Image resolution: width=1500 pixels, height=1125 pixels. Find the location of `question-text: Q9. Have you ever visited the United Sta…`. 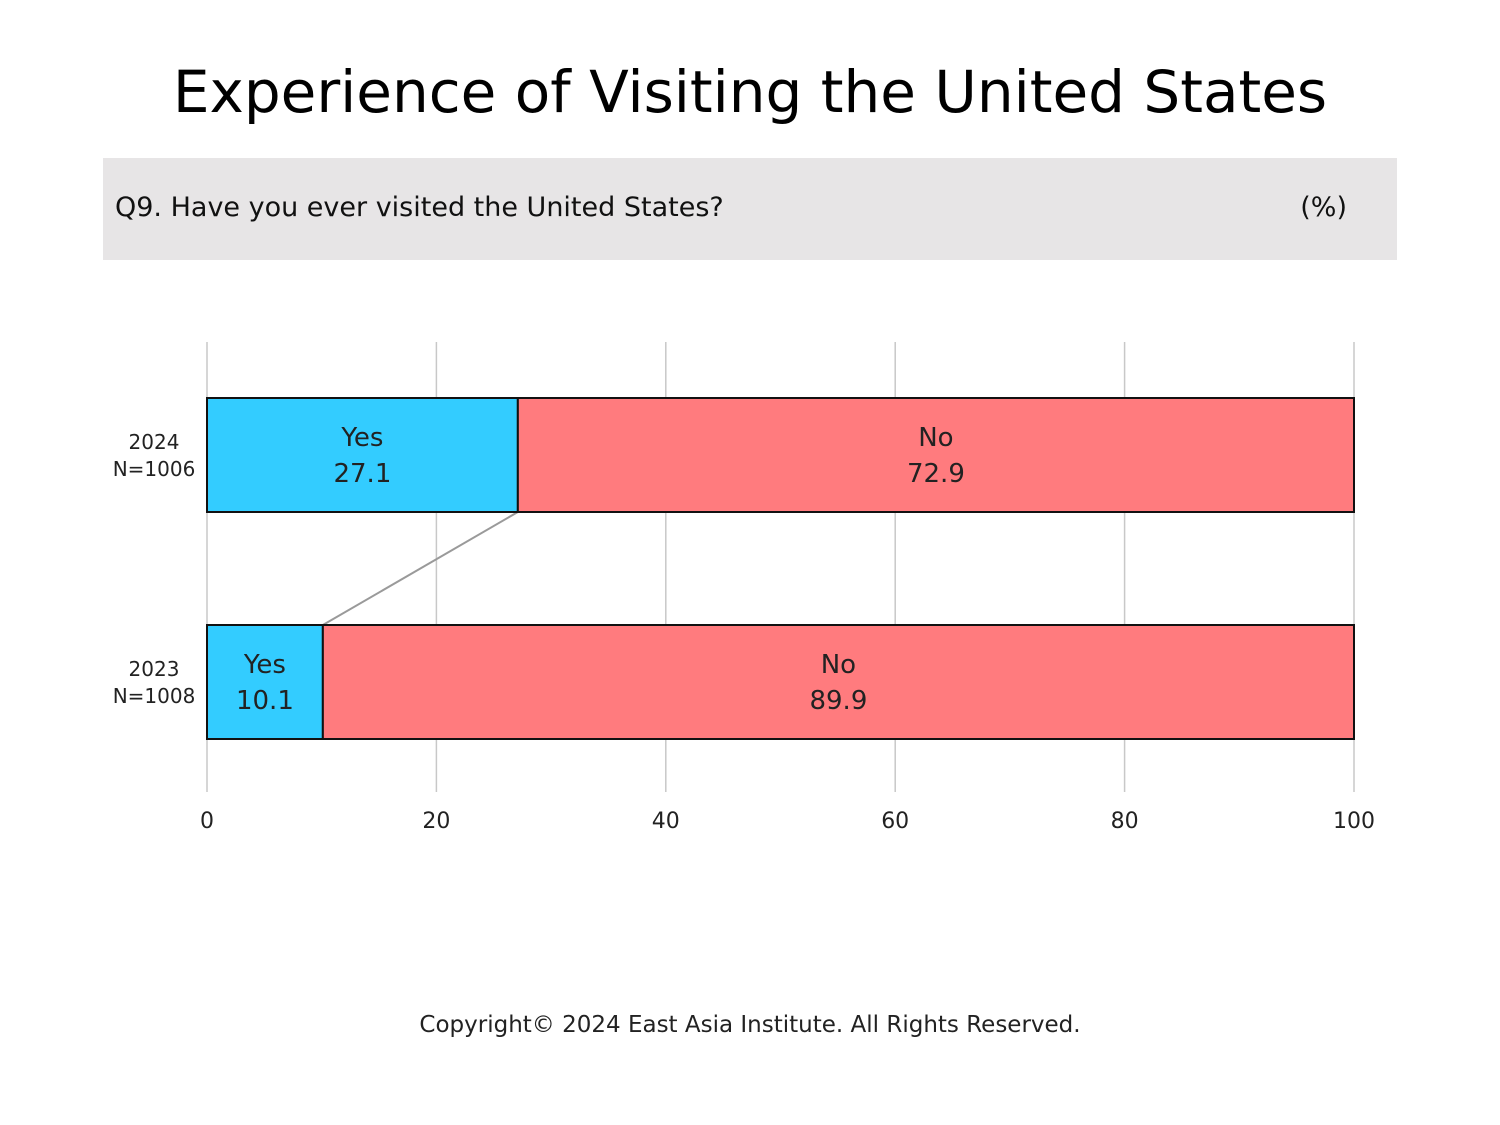

question-text: Q9. Have you ever visited the United Sta… is located at coordinates (419, 207).